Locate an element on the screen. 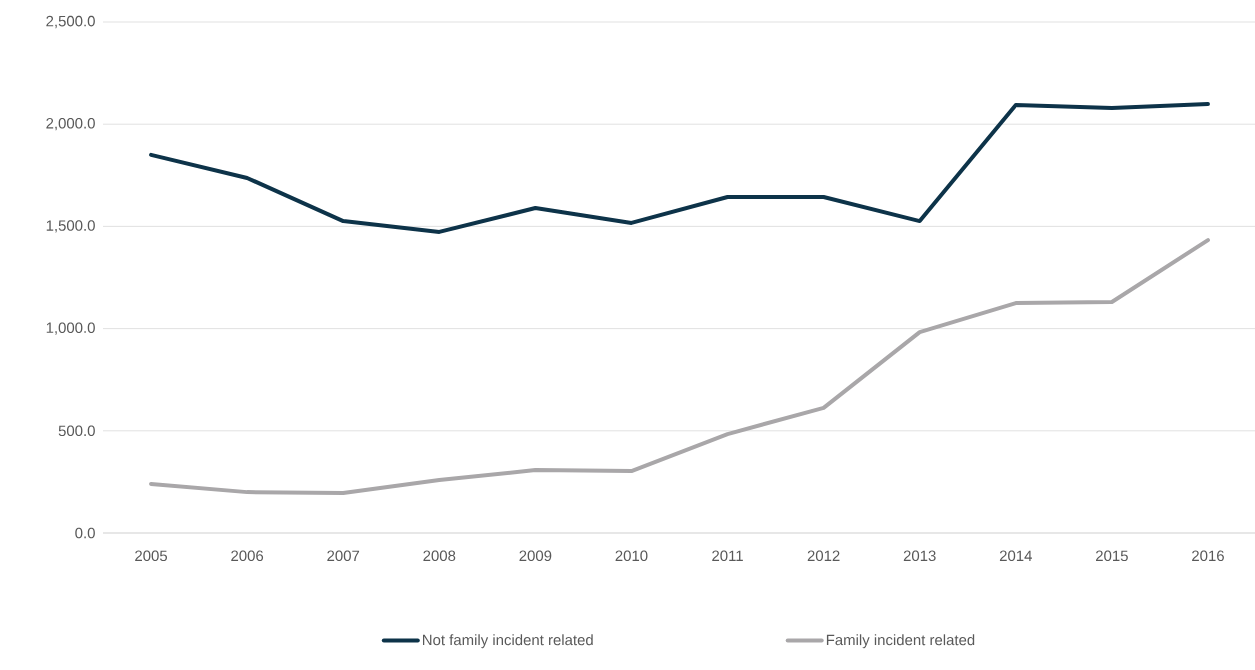 Image resolution: width=1255 pixels, height=670 pixels. x-tick-label: 2006 is located at coordinates (247, 556).